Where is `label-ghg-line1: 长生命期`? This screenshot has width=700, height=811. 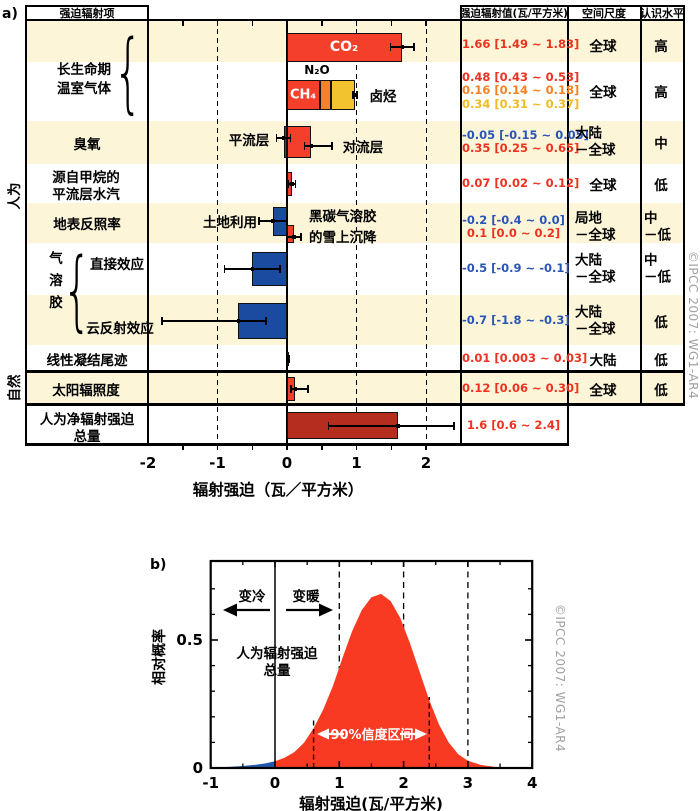 label-ghg-line1: 长生命期 is located at coordinates (84, 70).